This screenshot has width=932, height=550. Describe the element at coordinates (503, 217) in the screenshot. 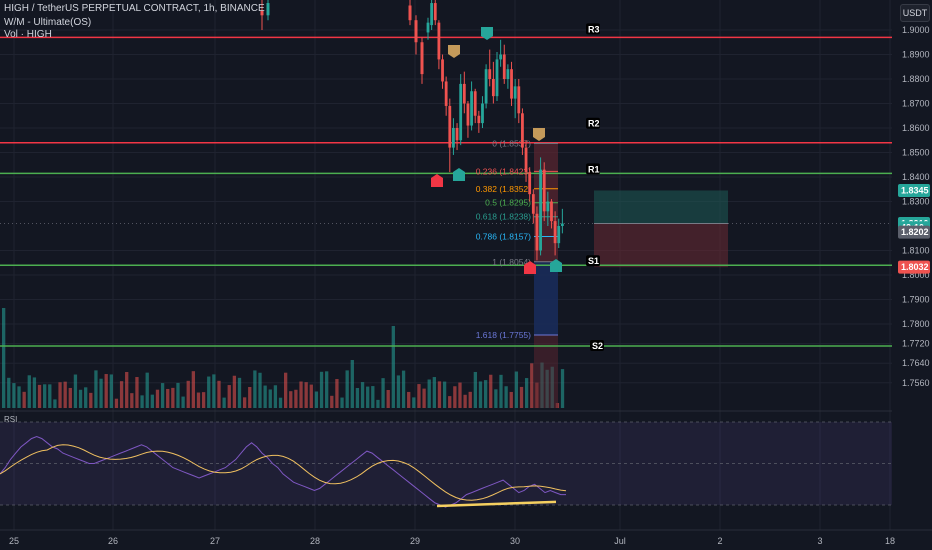

I see `fib-label: 0.618 (1.8238)` at that location.